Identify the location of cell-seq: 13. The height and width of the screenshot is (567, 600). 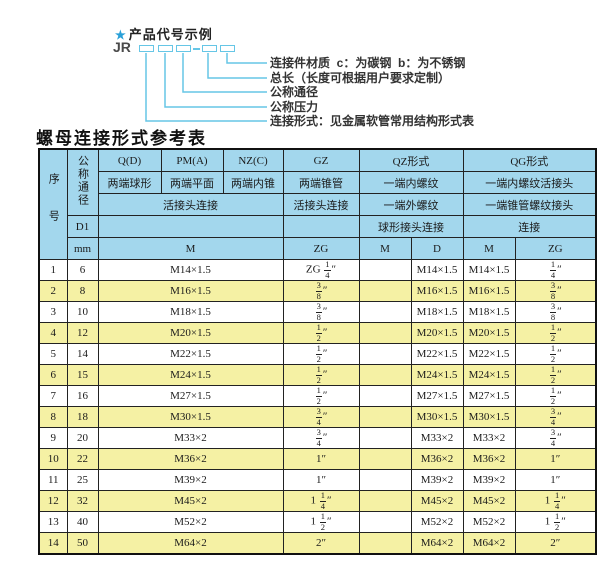
(53, 522).